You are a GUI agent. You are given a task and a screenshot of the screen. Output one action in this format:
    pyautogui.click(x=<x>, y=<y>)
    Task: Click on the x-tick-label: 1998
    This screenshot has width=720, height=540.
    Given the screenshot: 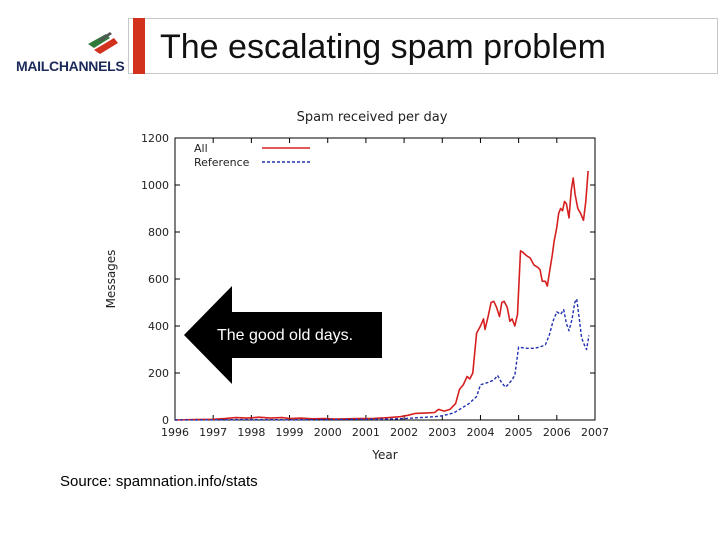 What is the action you would take?
    pyautogui.click(x=251, y=432)
    